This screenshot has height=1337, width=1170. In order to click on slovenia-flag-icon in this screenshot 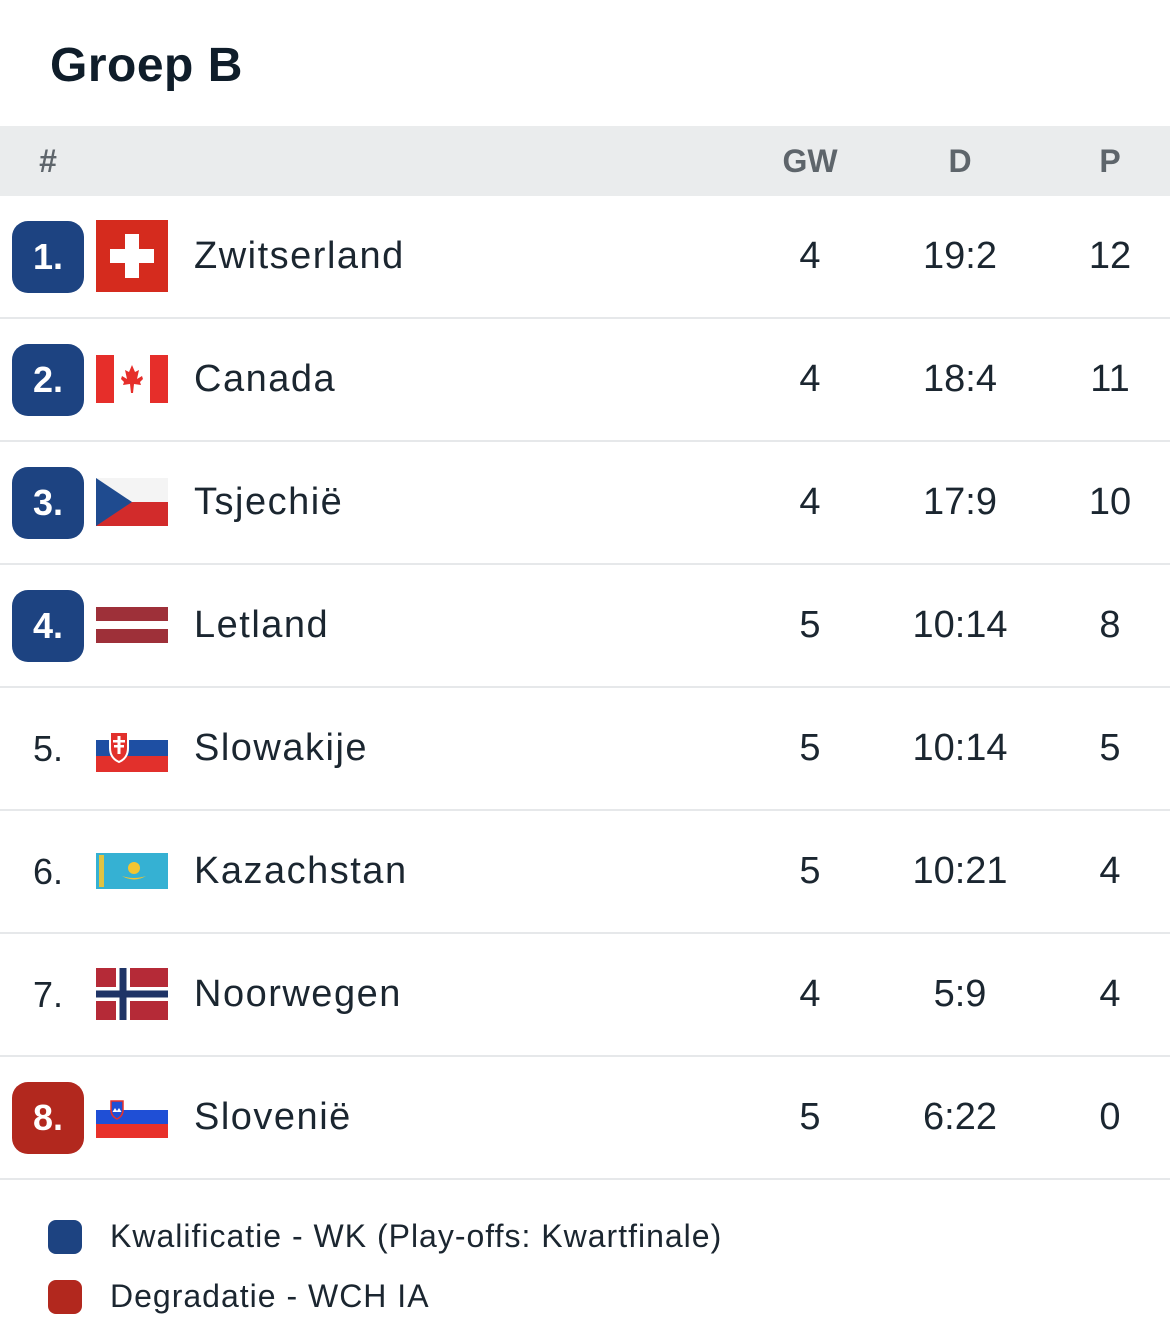, I will do `click(132, 1117)`.